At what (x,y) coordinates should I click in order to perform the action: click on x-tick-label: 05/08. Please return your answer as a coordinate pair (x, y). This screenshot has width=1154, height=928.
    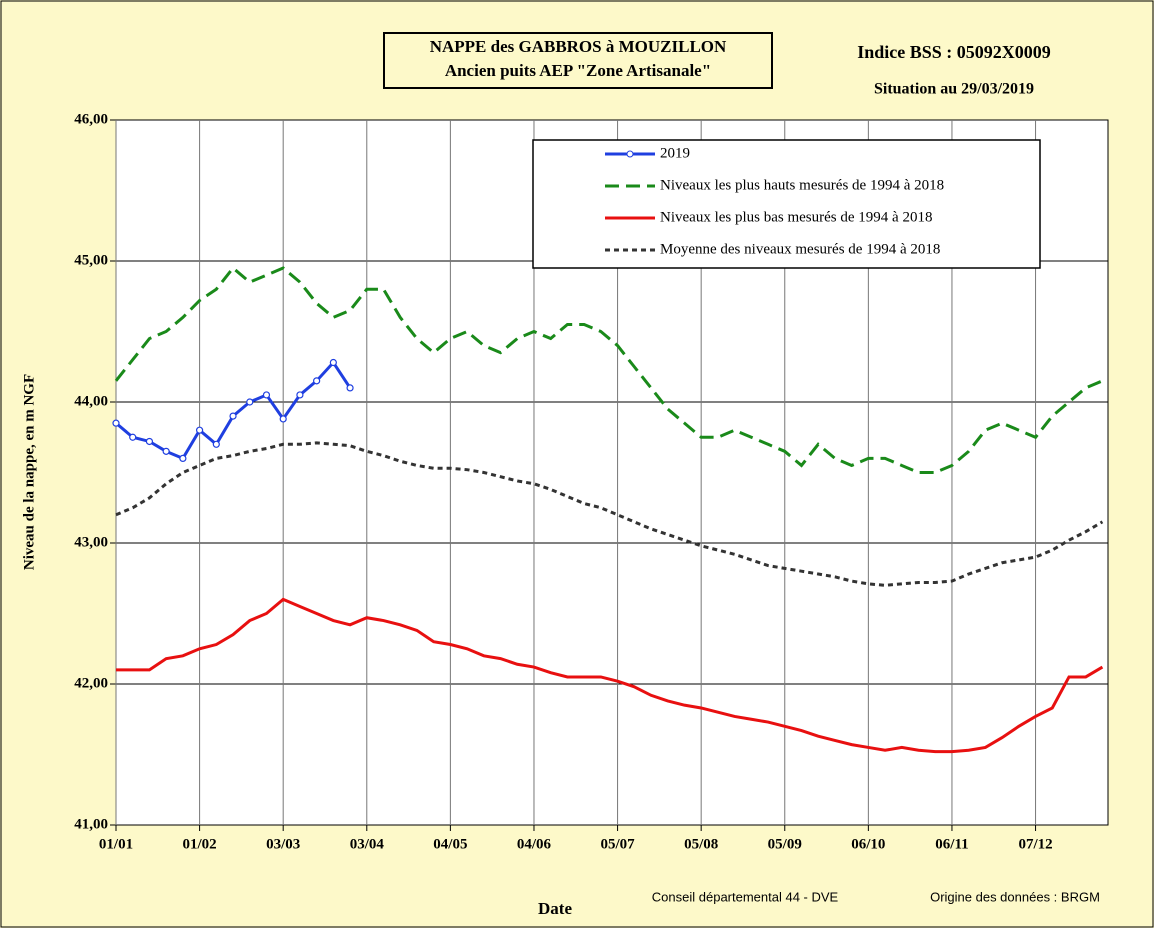
    Looking at the image, I should click on (701, 844).